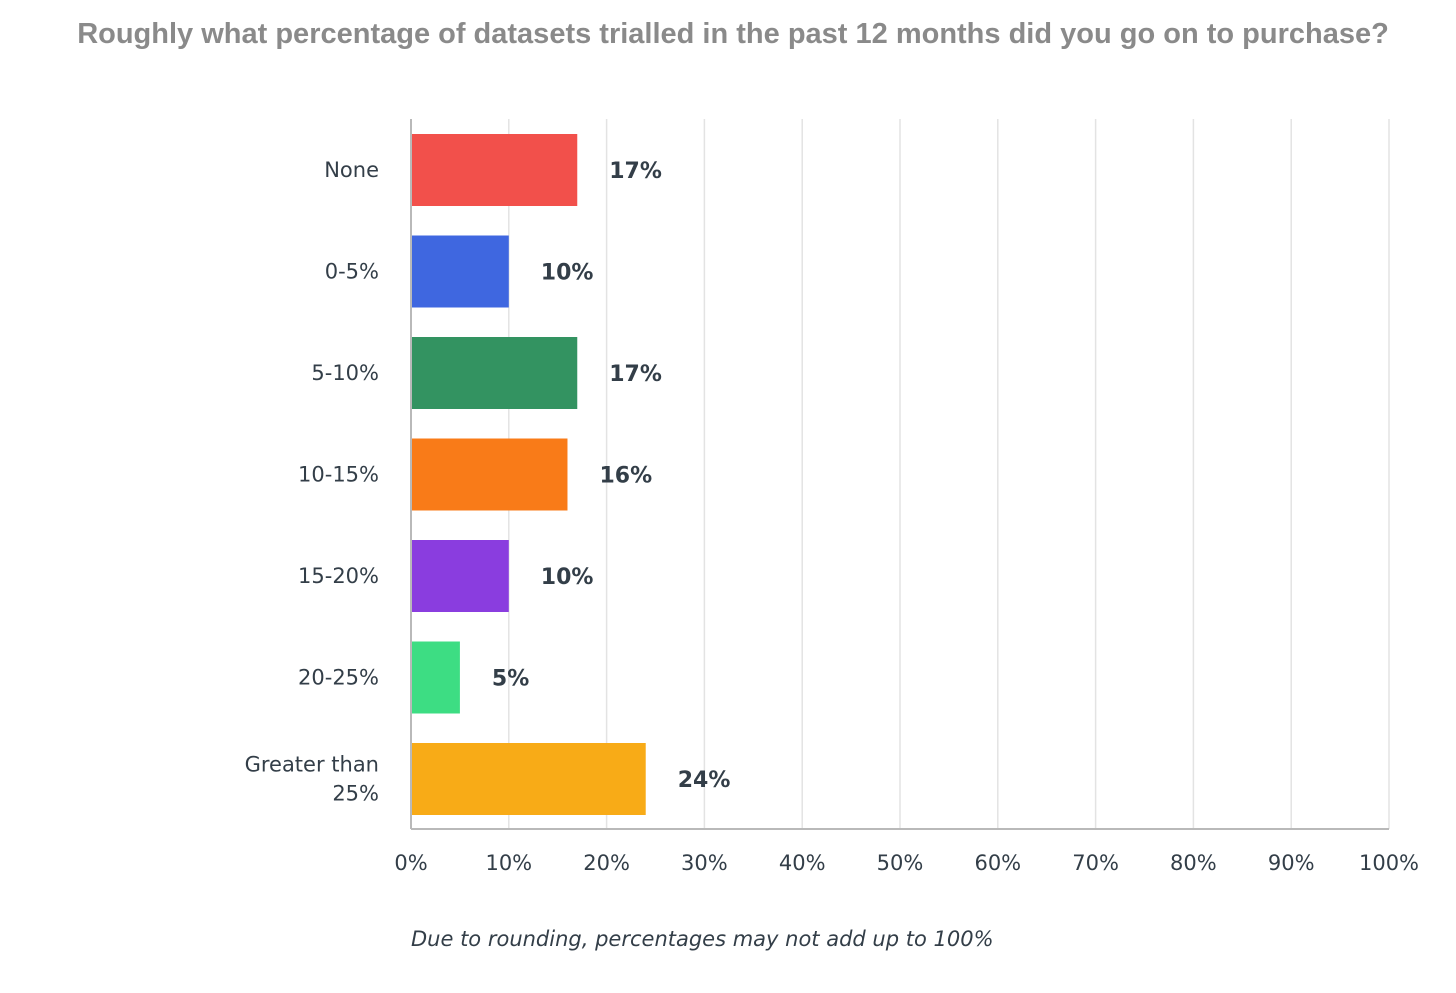 The width and height of the screenshot is (1456, 993). I want to click on category-label: 10-15%, so click(338, 475).